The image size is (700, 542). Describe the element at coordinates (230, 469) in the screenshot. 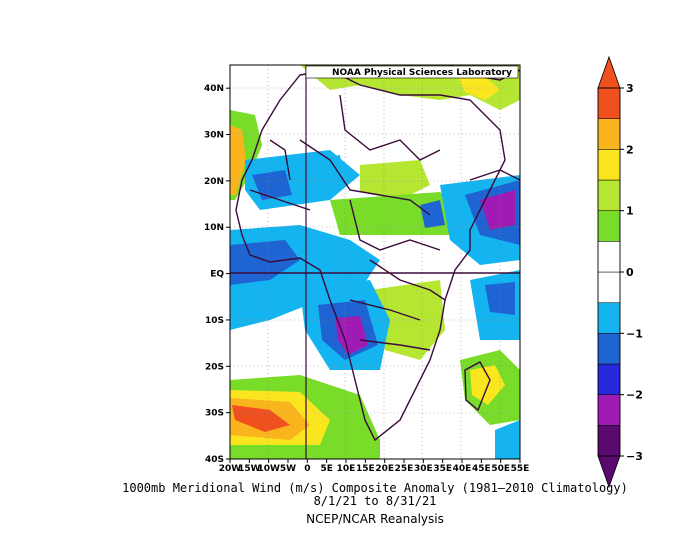

I see `lon-tick-label: 20W` at that location.